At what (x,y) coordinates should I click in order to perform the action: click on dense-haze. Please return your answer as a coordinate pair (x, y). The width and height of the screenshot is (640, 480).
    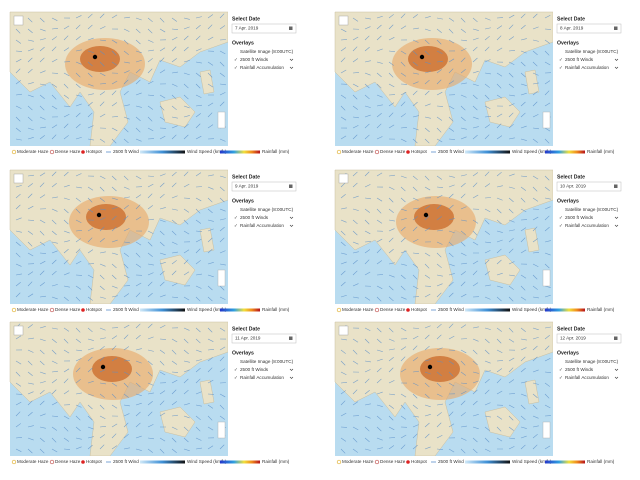
    Looking at the image, I should click on (434, 217).